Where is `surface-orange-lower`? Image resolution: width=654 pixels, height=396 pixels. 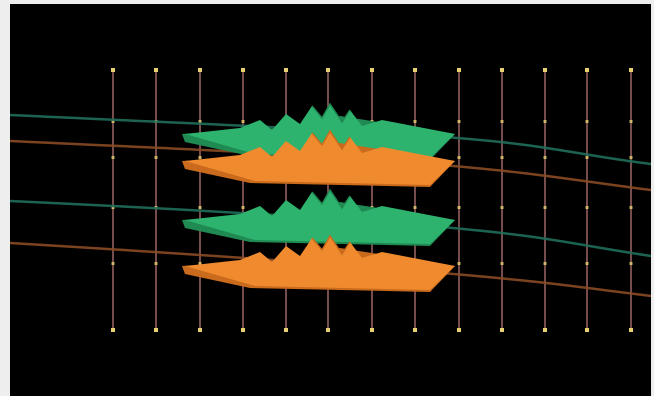
surface-orange-lower is located at coordinates (318, 263).